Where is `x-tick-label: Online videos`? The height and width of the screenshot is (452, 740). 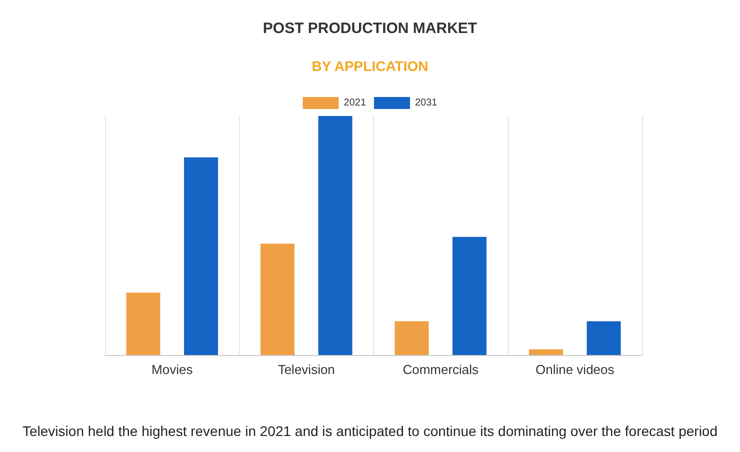 x-tick-label: Online videos is located at coordinates (575, 369).